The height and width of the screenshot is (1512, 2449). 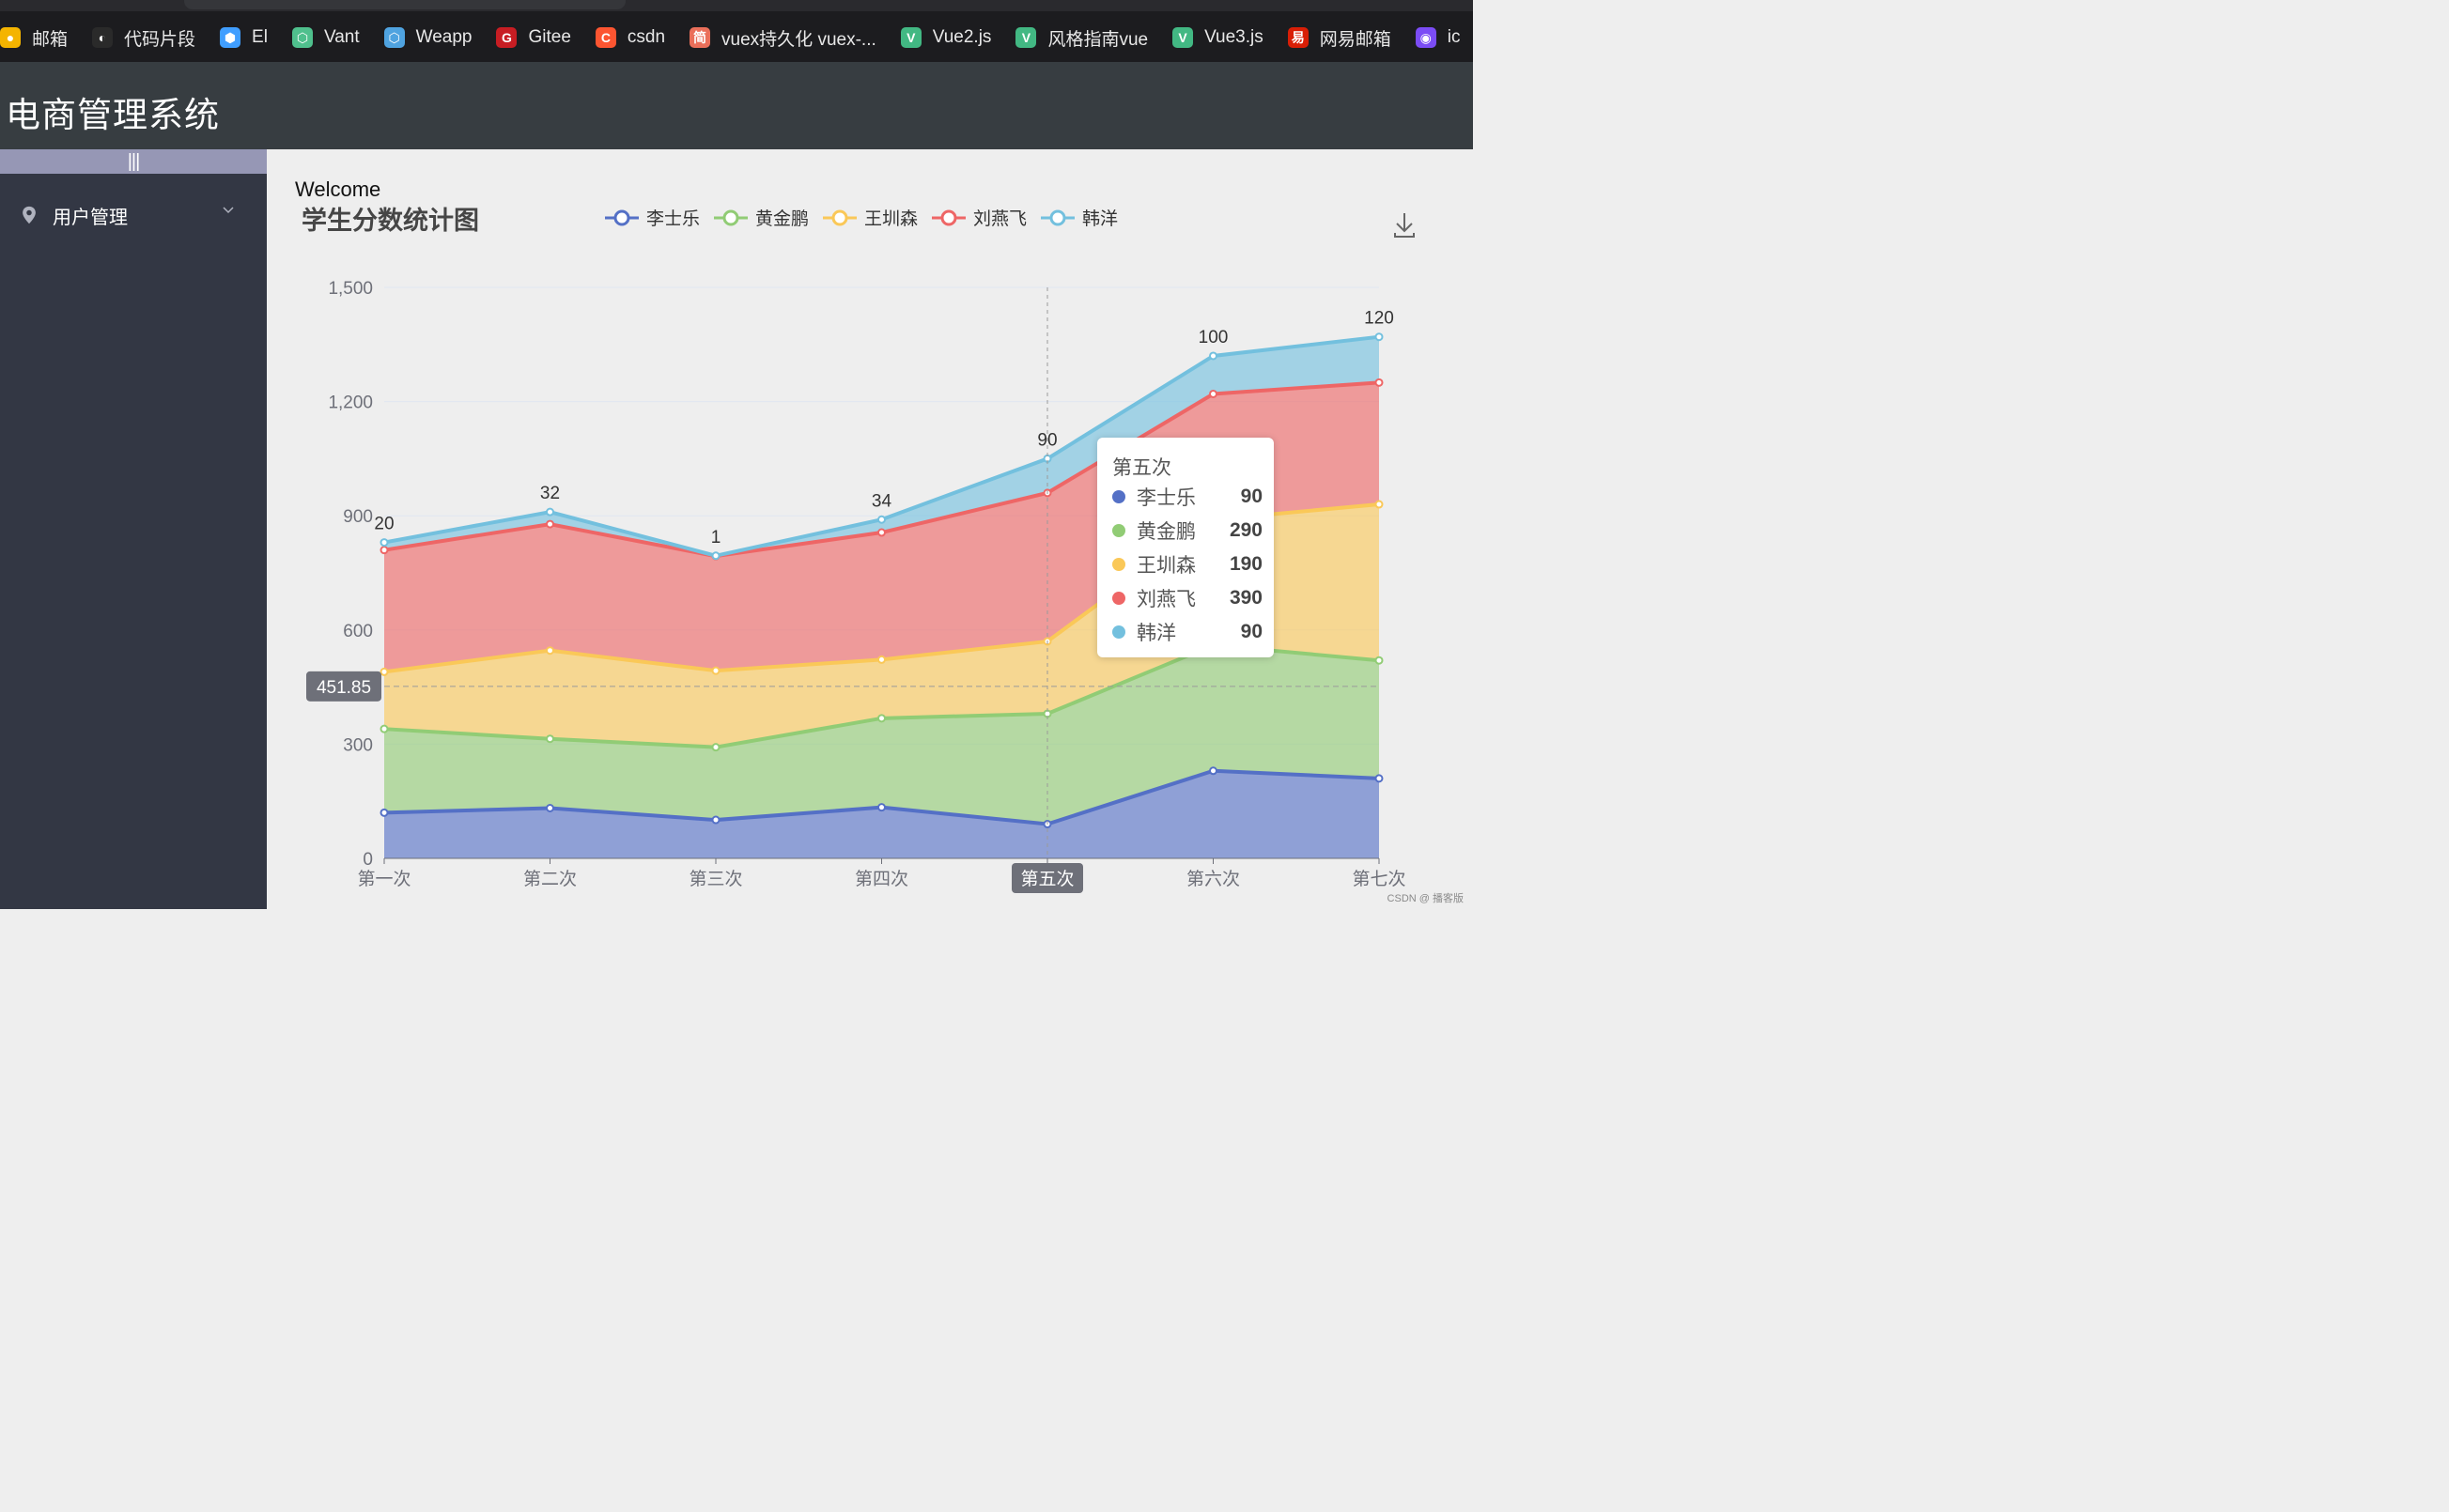 I want to click on bookmark-item: 易网易邮箱, so click(x=1339, y=38).